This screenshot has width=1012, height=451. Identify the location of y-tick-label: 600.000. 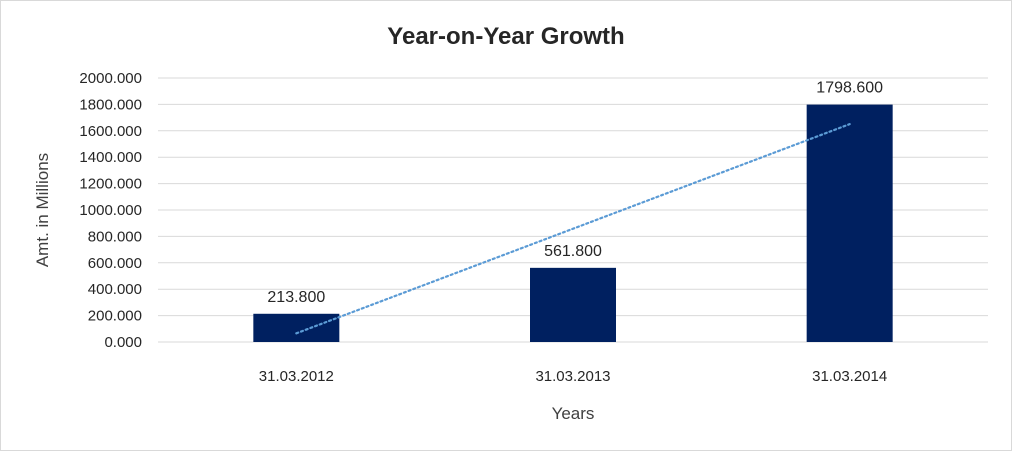
(115, 263).